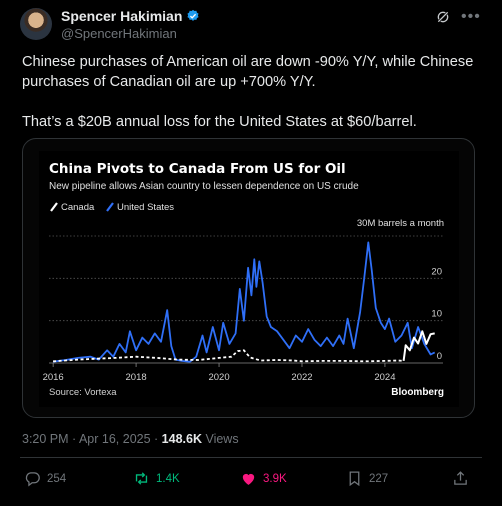  I want to click on share-button, so click(460, 478).